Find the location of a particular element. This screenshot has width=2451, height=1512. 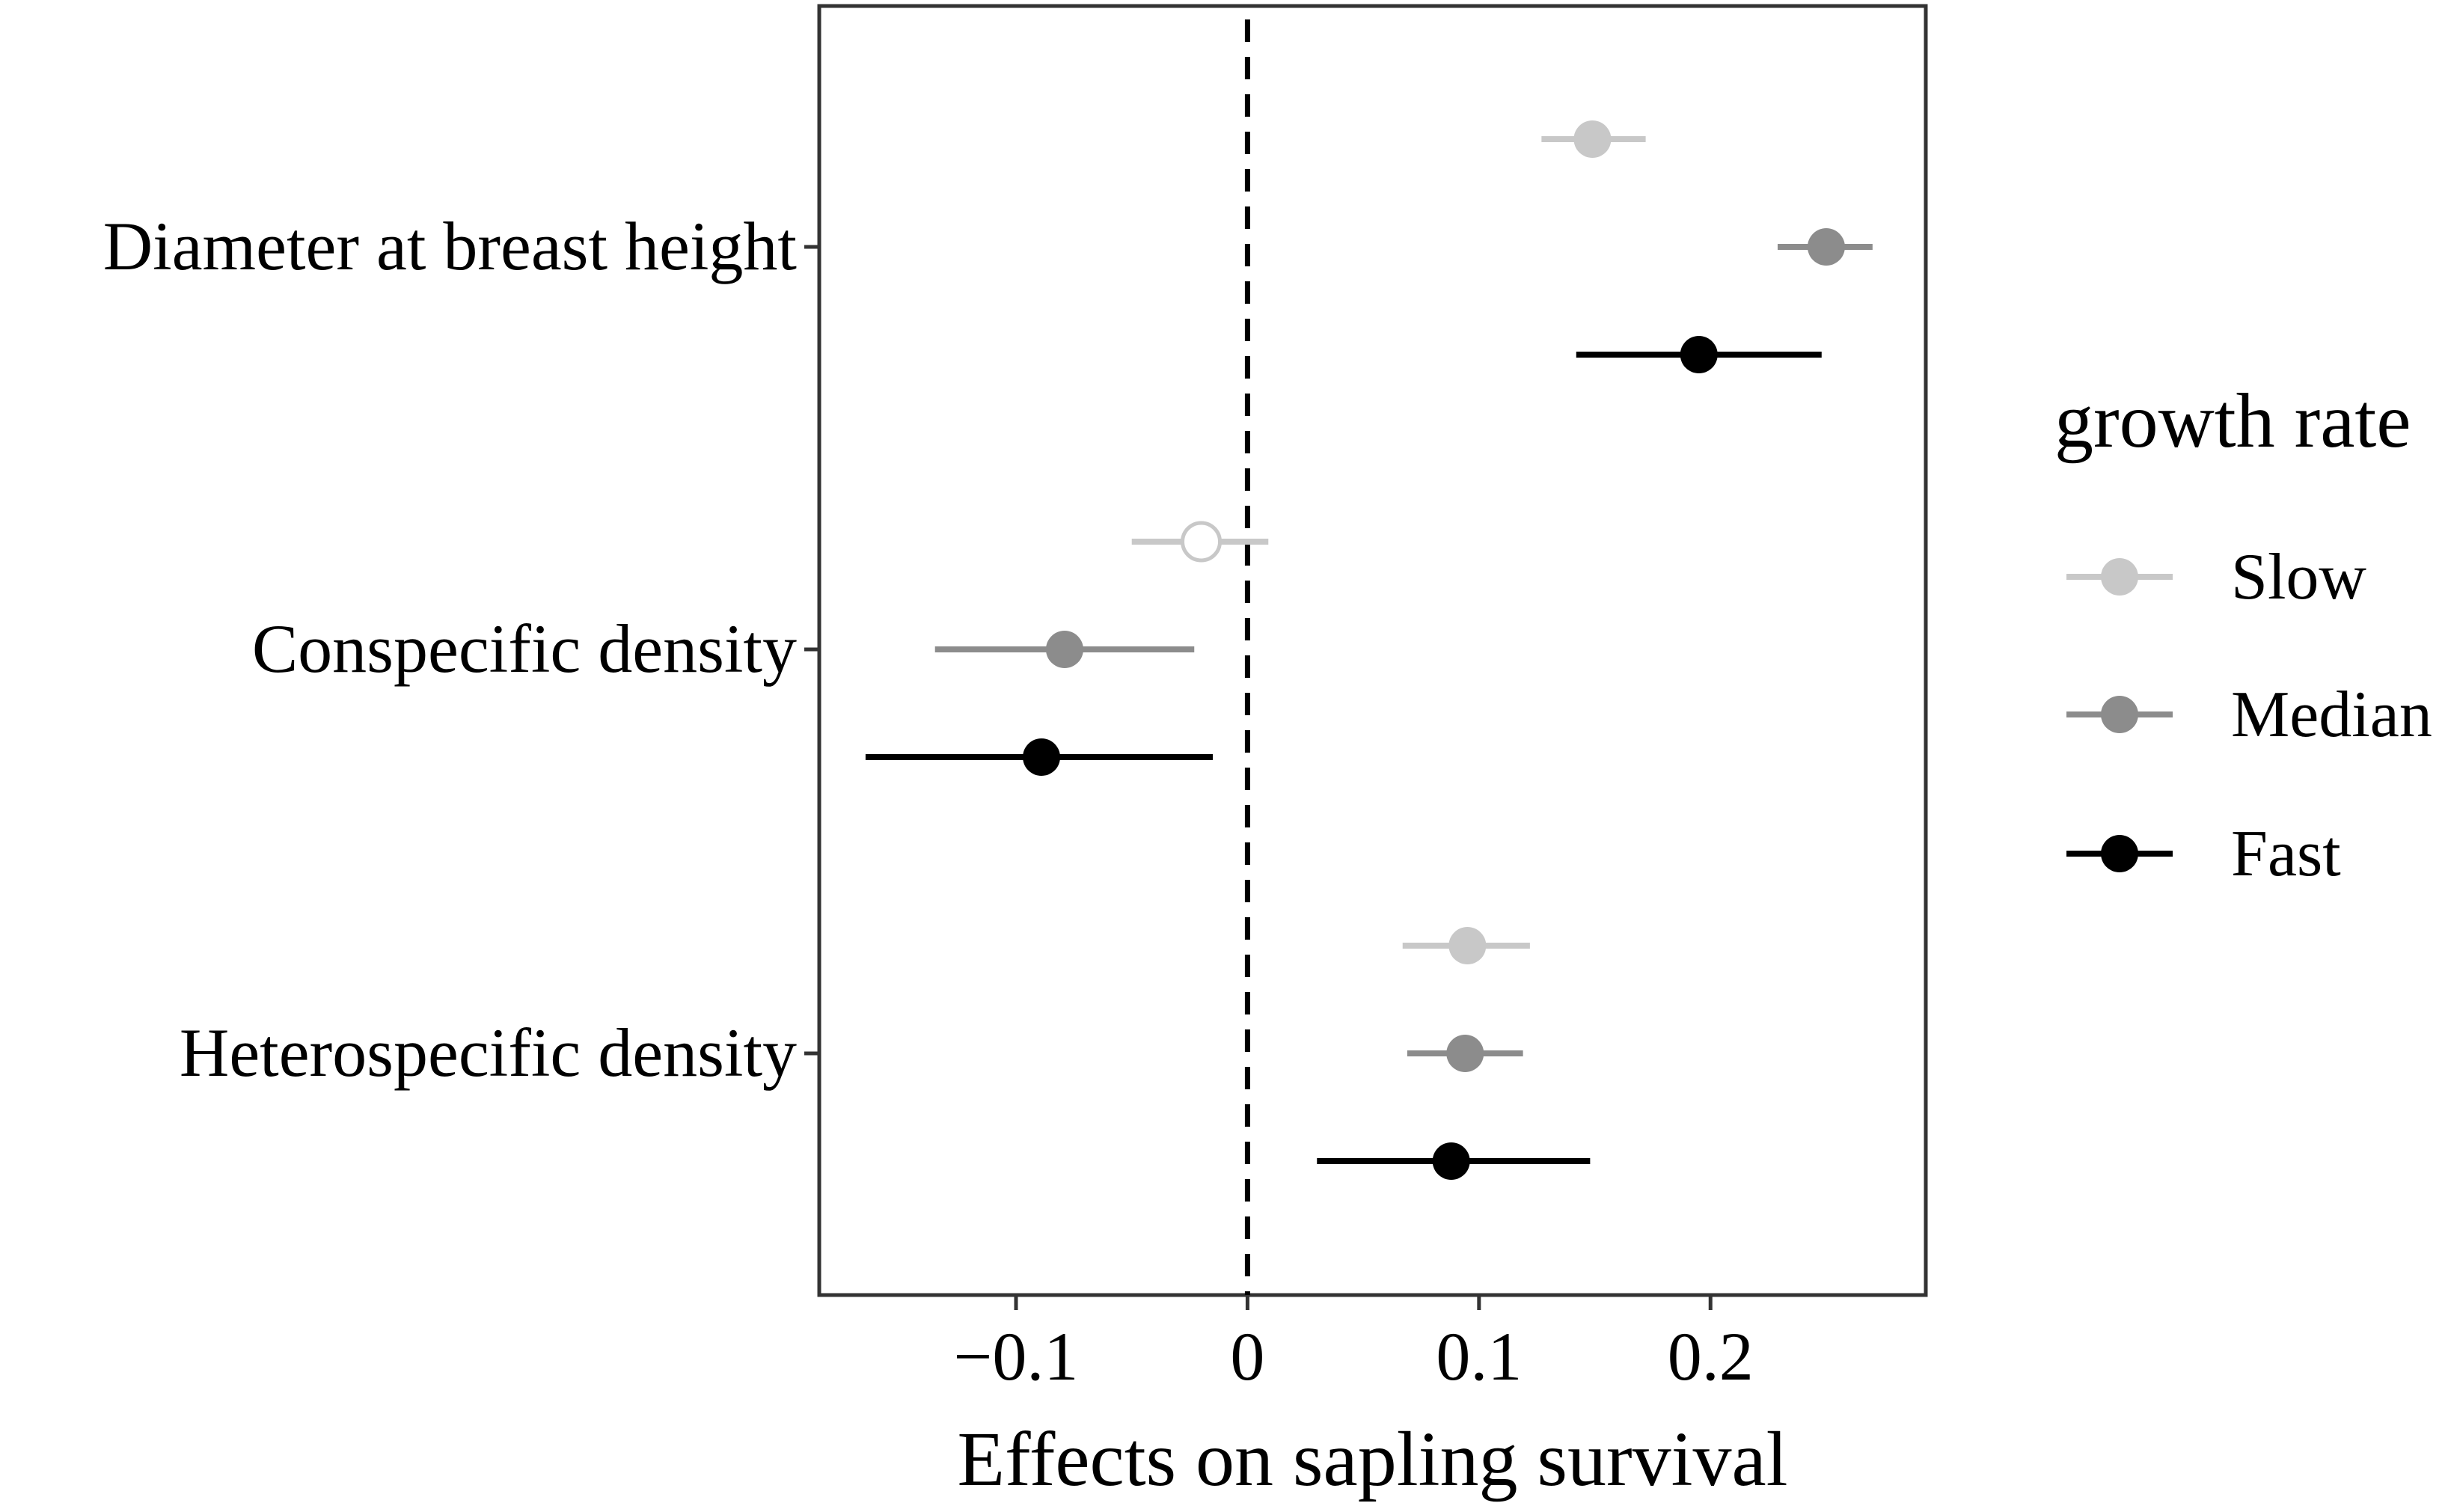

x-tick-label: 0 is located at coordinates (1247, 1356).